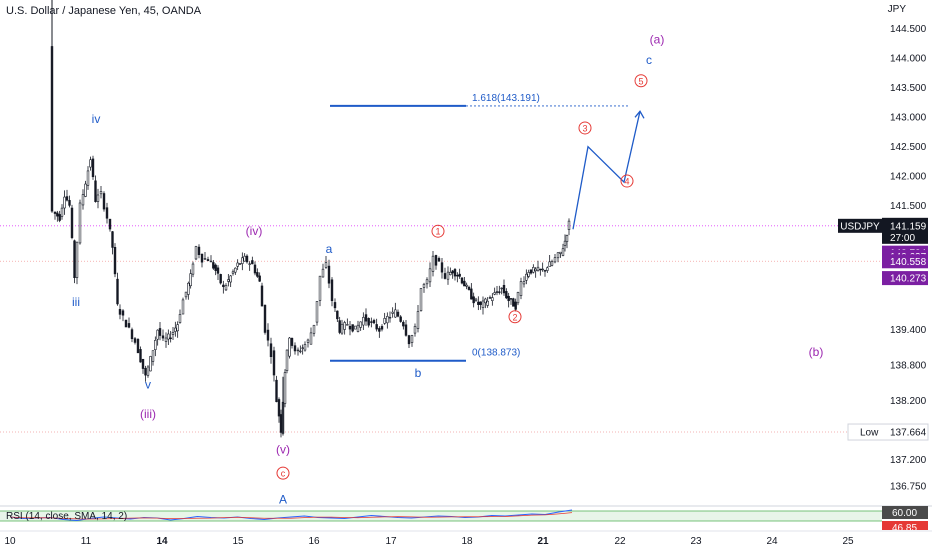  What do you see at coordinates (291, 516) in the screenshot?
I see `rsi-ma-line` at bounding box center [291, 516].